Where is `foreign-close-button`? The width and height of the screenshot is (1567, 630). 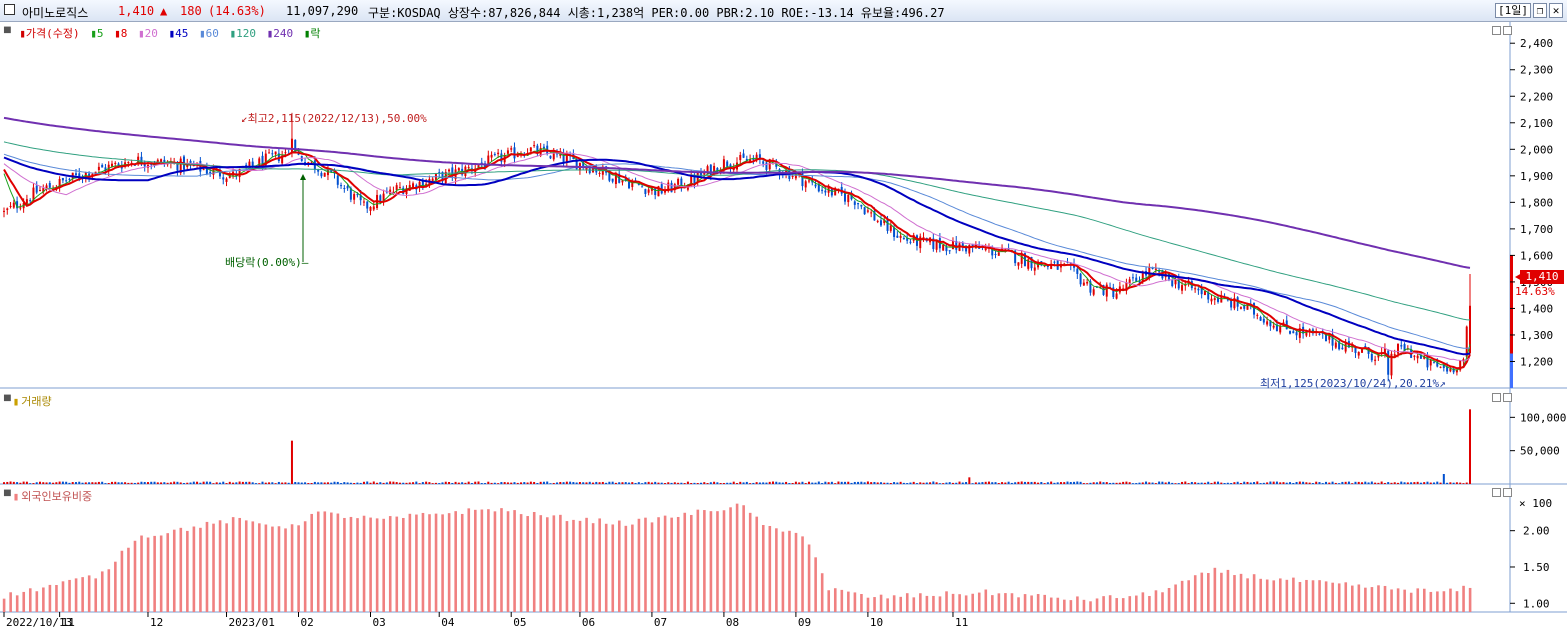
foreign-close-button is located at coordinates (1507, 492).